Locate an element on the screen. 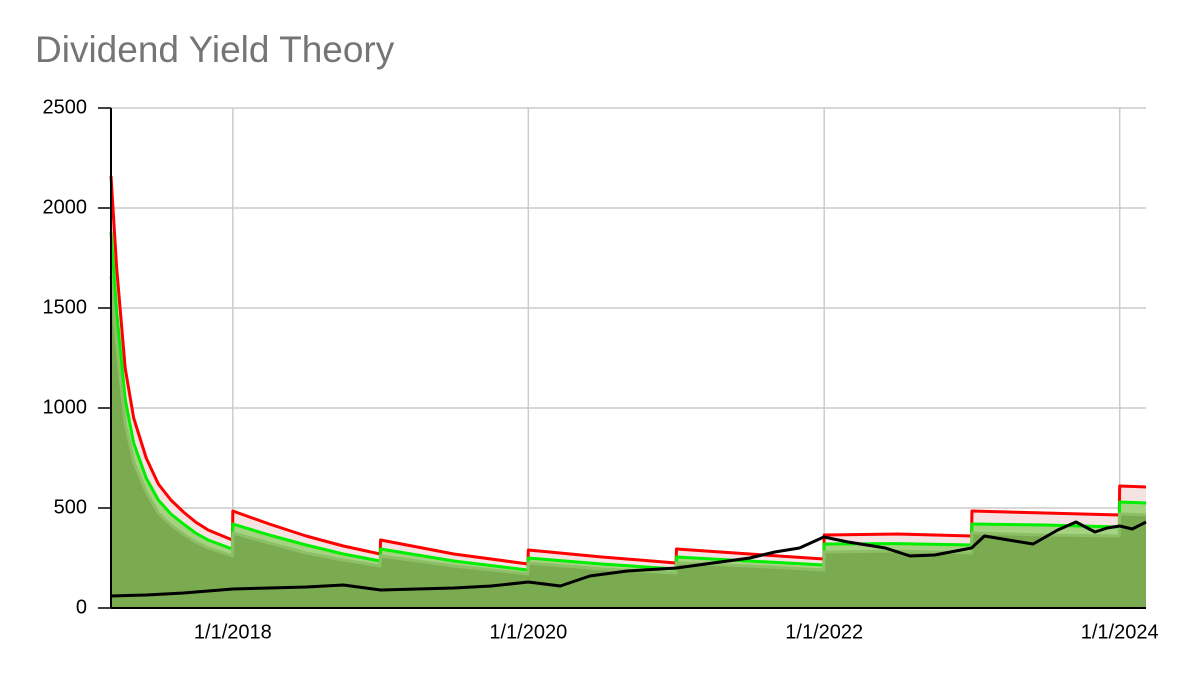 This screenshot has width=1180, height=677. x-tick-label: 1/1/2024 is located at coordinates (1120, 632).